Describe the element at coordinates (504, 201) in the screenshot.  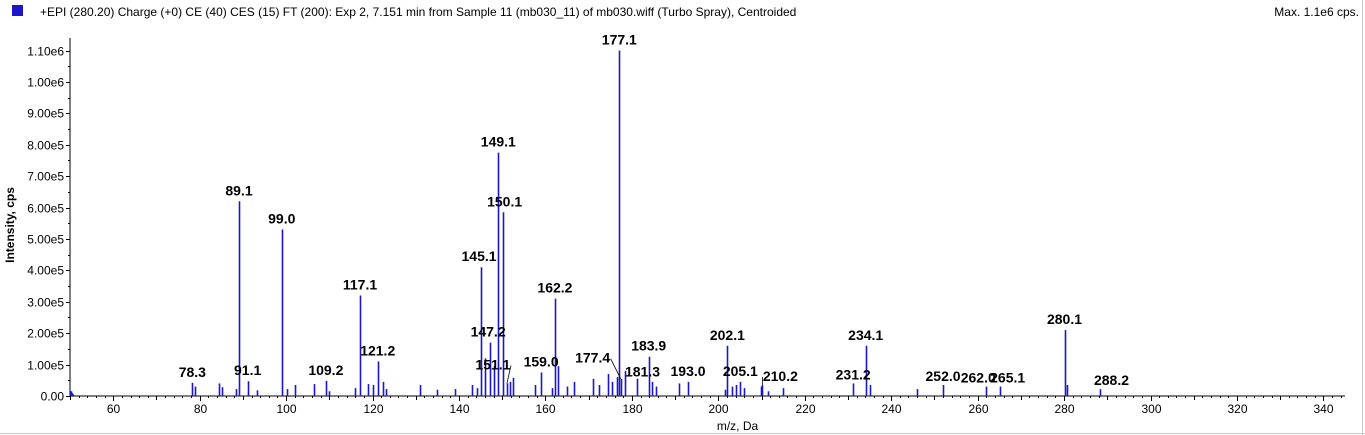
I see `peak-label: 150.1` at that location.